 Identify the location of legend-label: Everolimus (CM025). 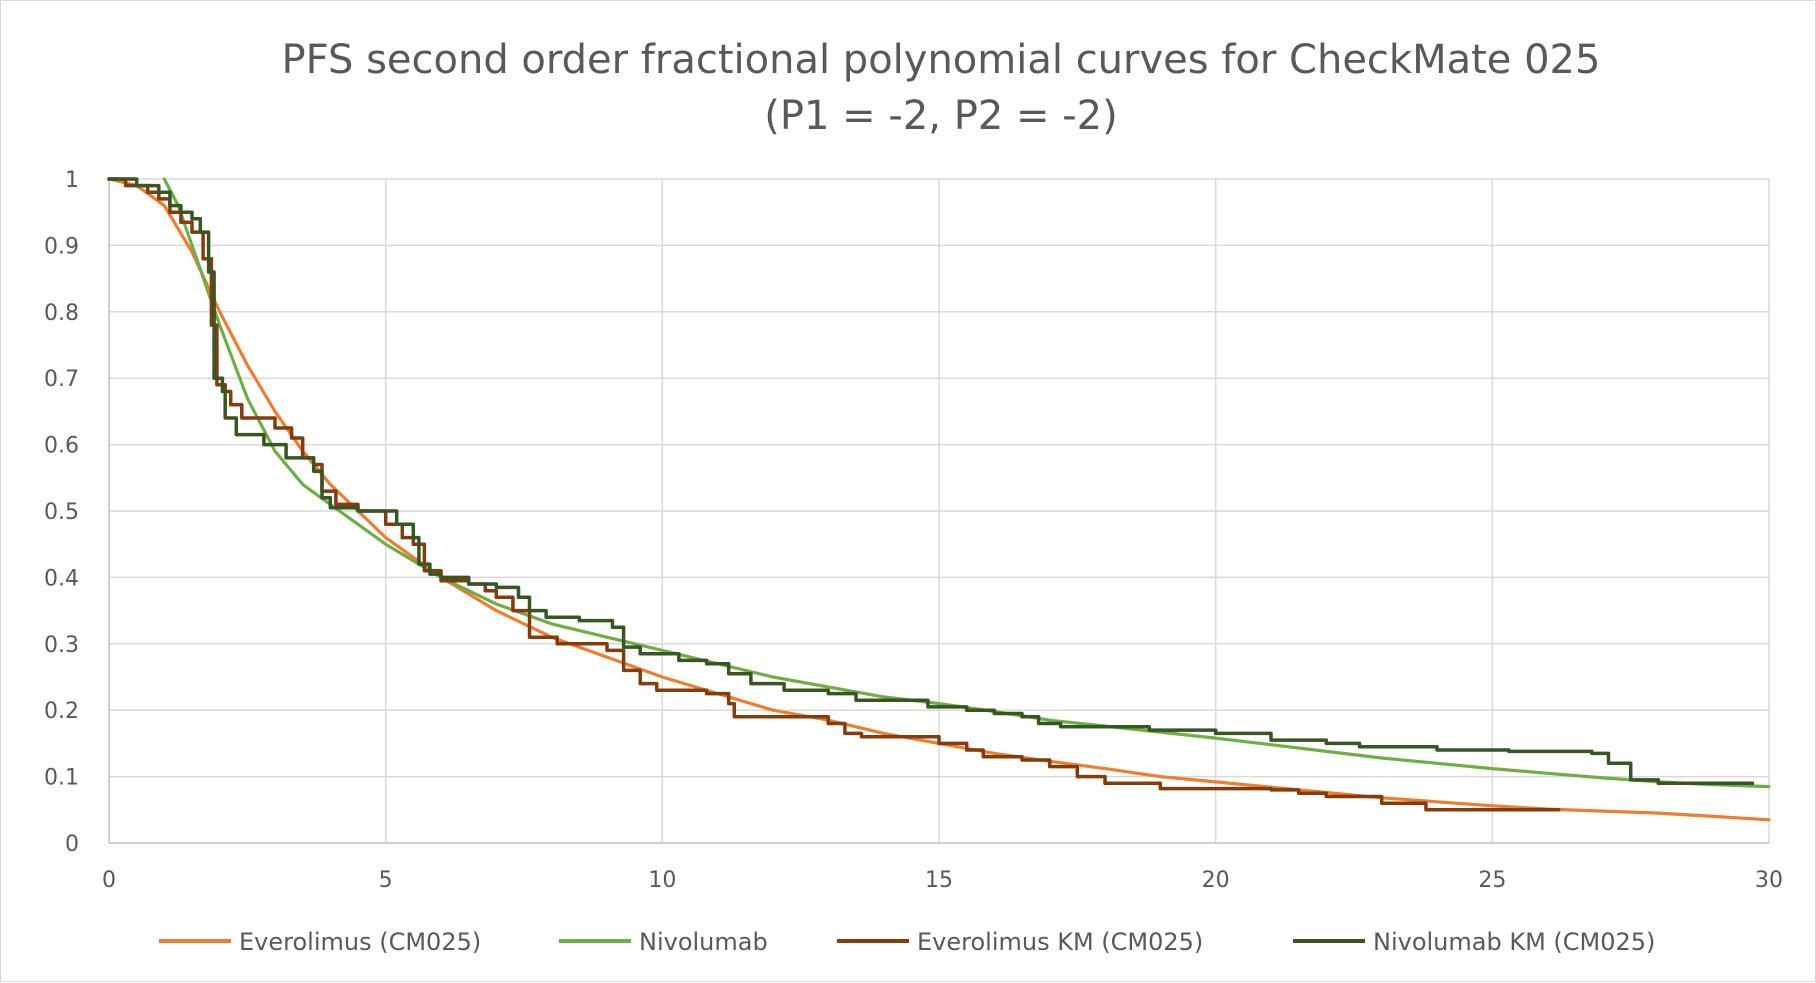
(360, 942).